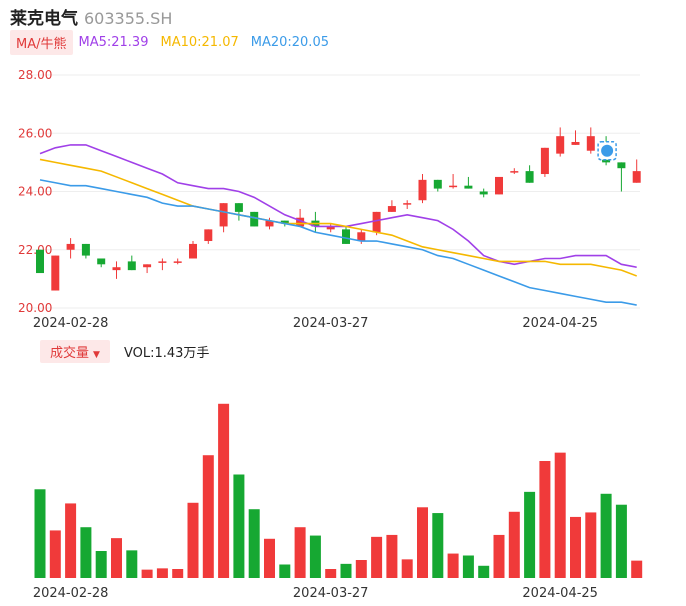 The height and width of the screenshot is (606, 686). Describe the element at coordinates (128, 18) in the screenshot. I see `stock-code: 603355.SH` at that location.